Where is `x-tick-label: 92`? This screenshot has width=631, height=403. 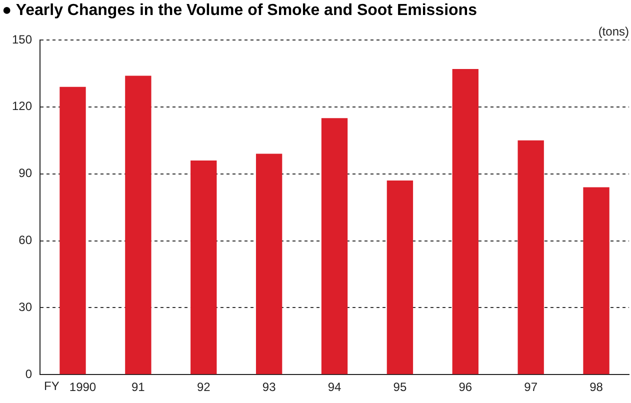 x-tick-label: 92 is located at coordinates (203, 387).